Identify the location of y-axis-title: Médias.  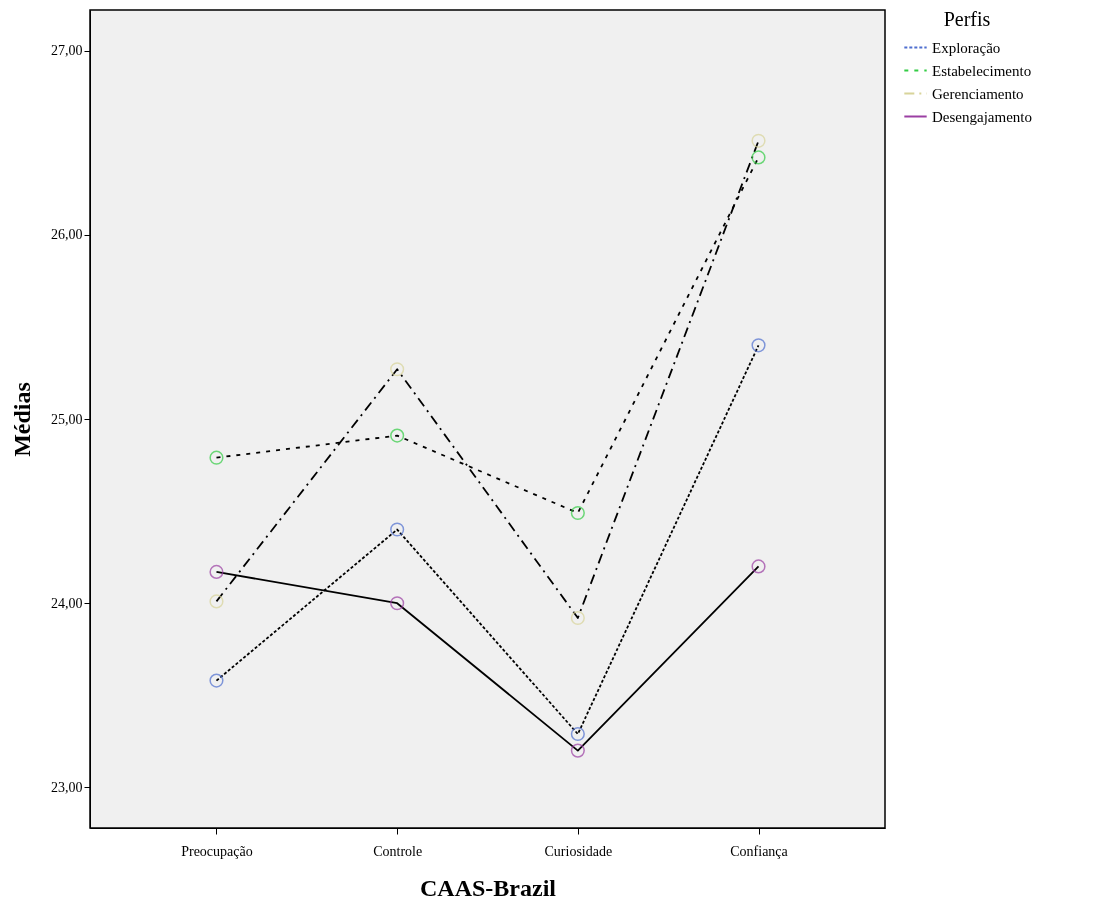
(22, 419).